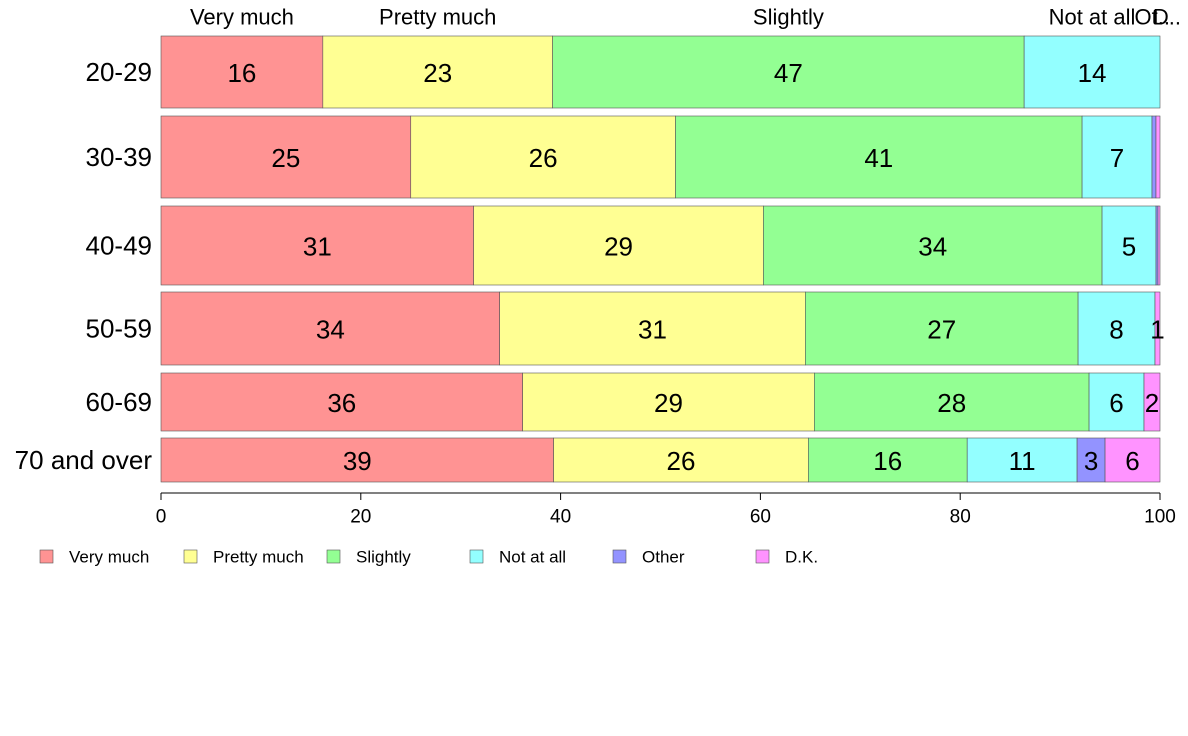  What do you see at coordinates (258, 557) in the screenshot?
I see `legend-label: Pretty much` at bounding box center [258, 557].